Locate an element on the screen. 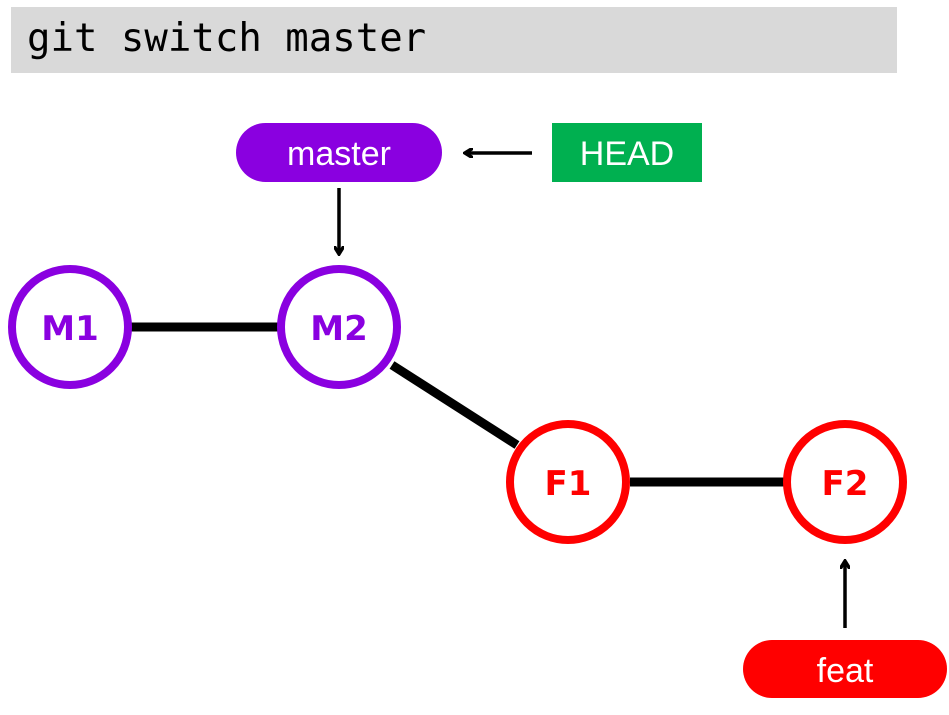  commit-f2-node is located at coordinates (845, 482).